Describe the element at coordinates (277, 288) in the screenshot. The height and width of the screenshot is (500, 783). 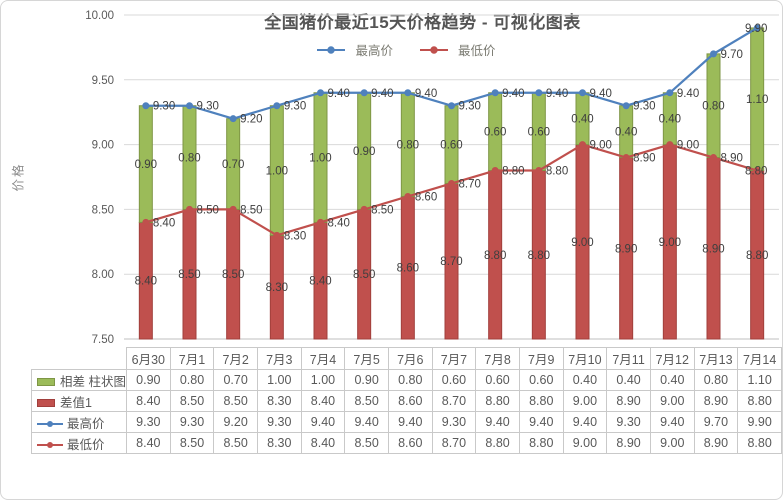
I see `low-bar-label: 8.30` at that location.